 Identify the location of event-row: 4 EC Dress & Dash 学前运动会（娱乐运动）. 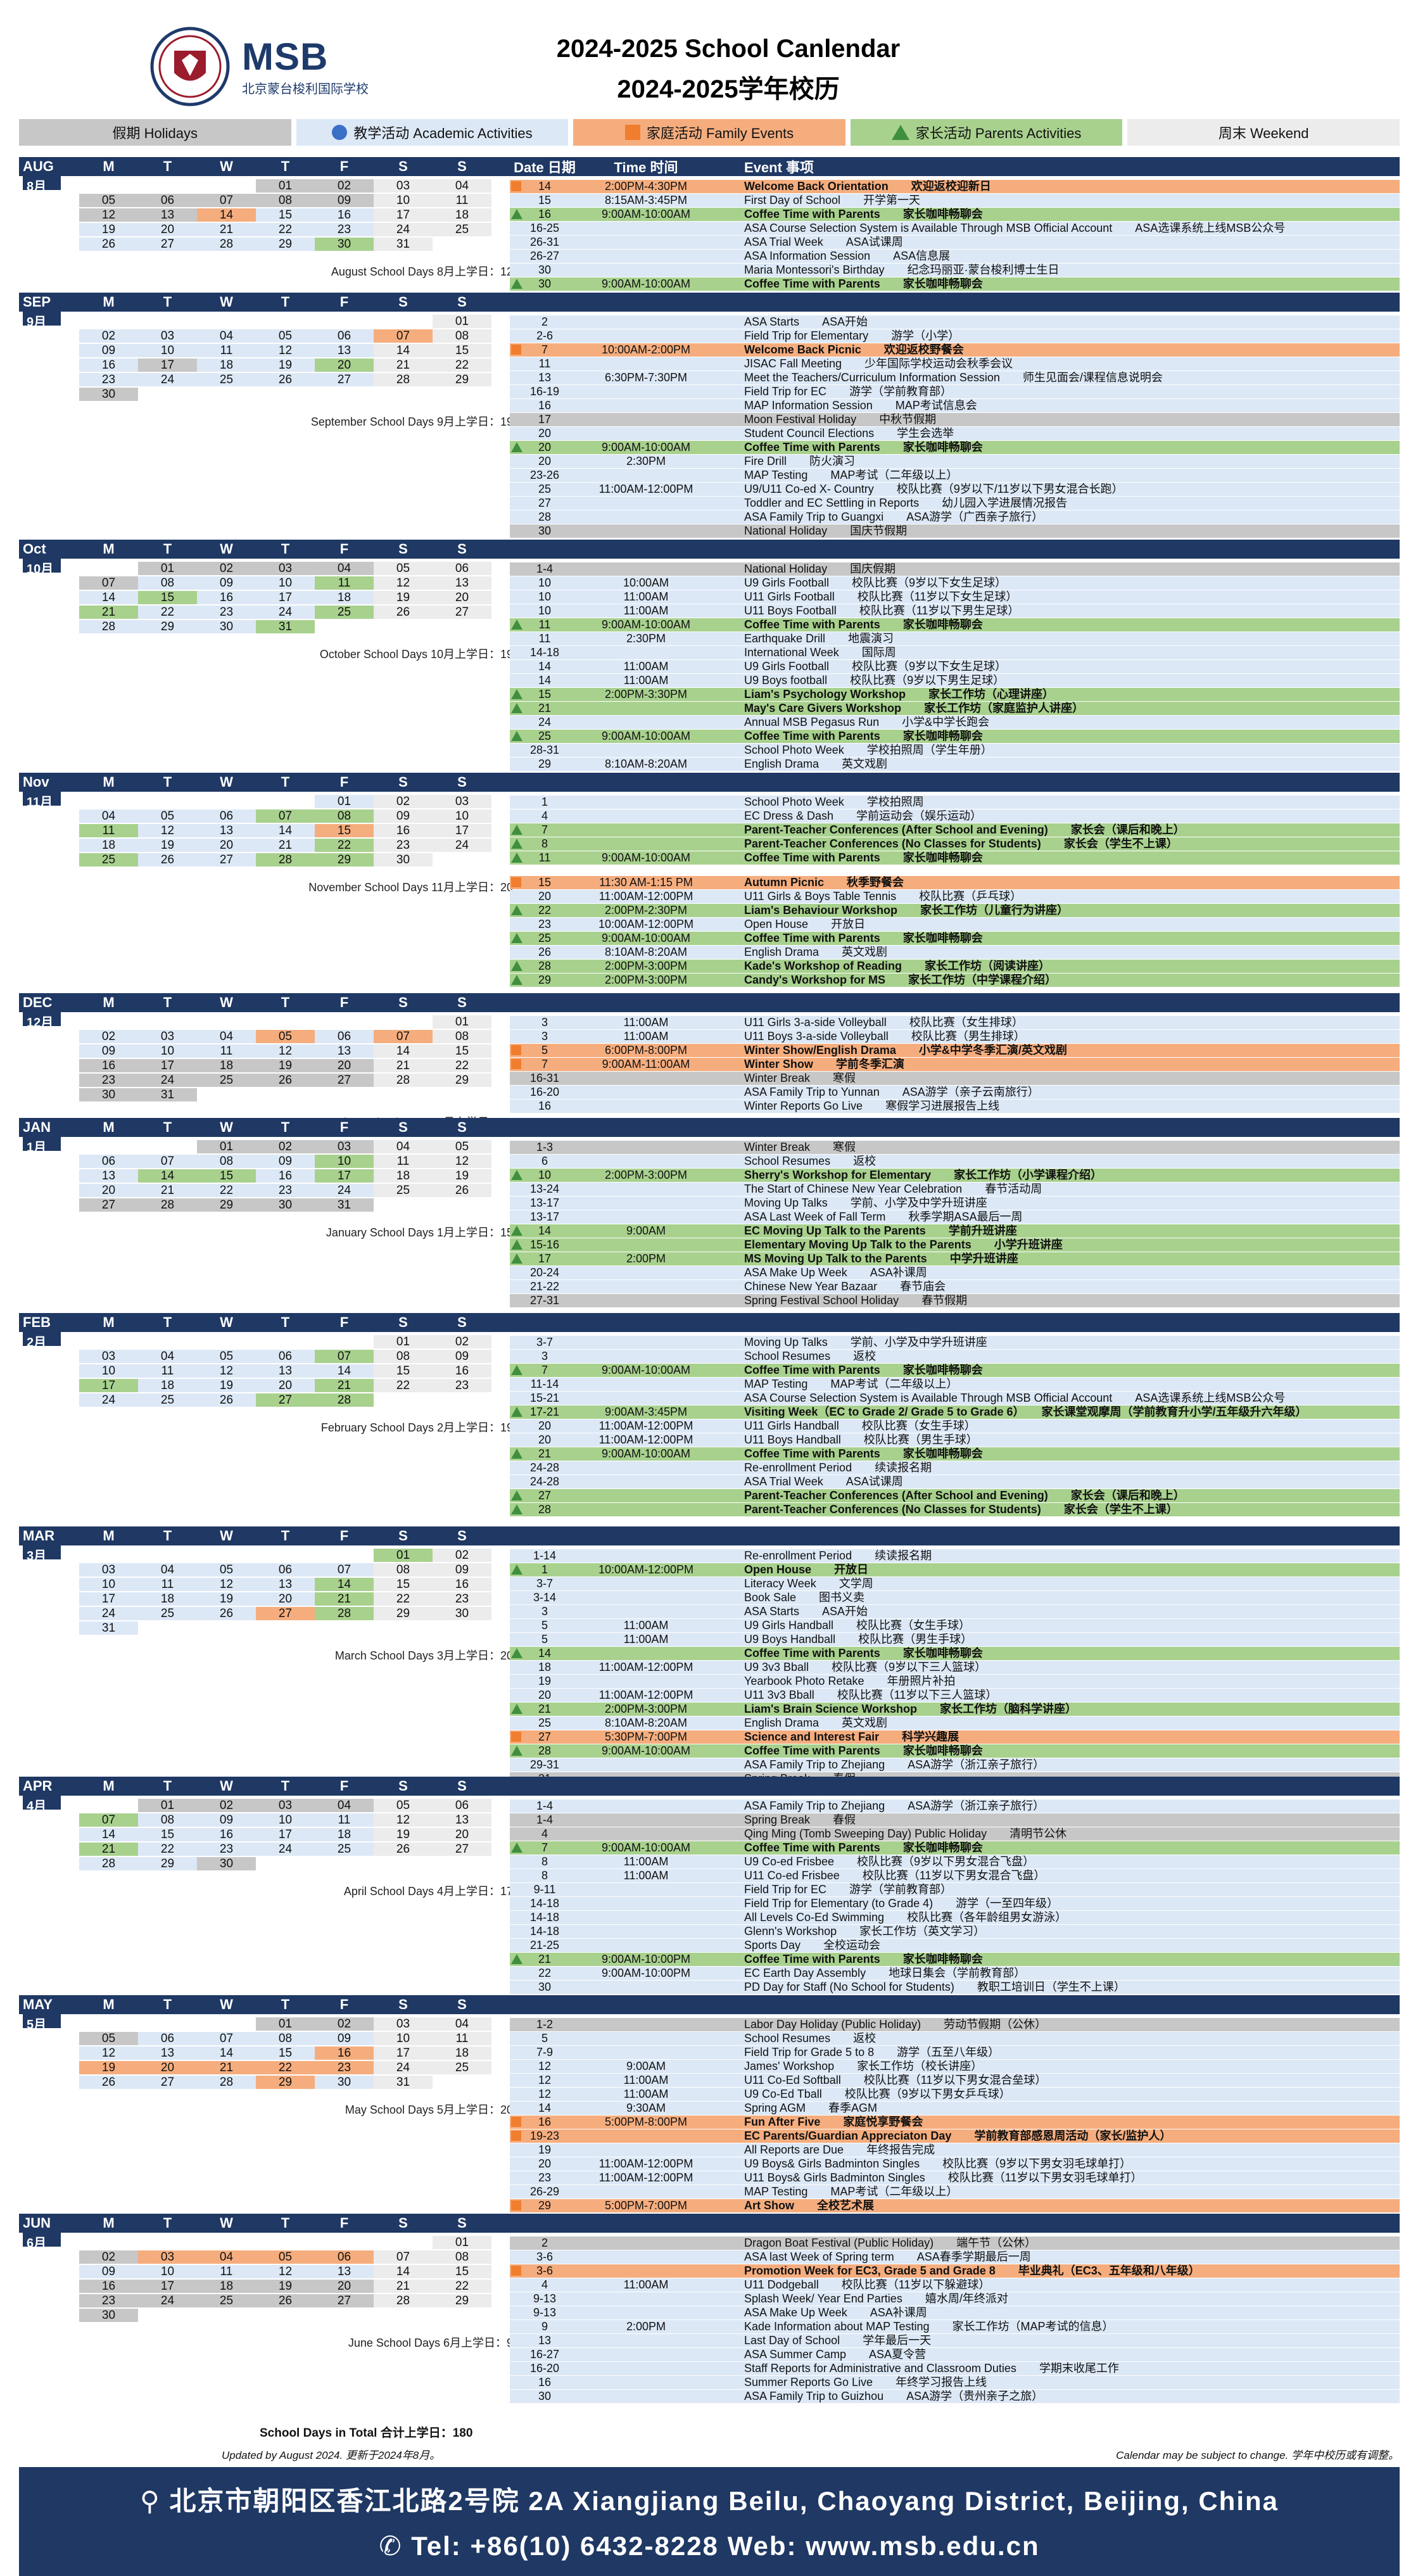
(955, 816).